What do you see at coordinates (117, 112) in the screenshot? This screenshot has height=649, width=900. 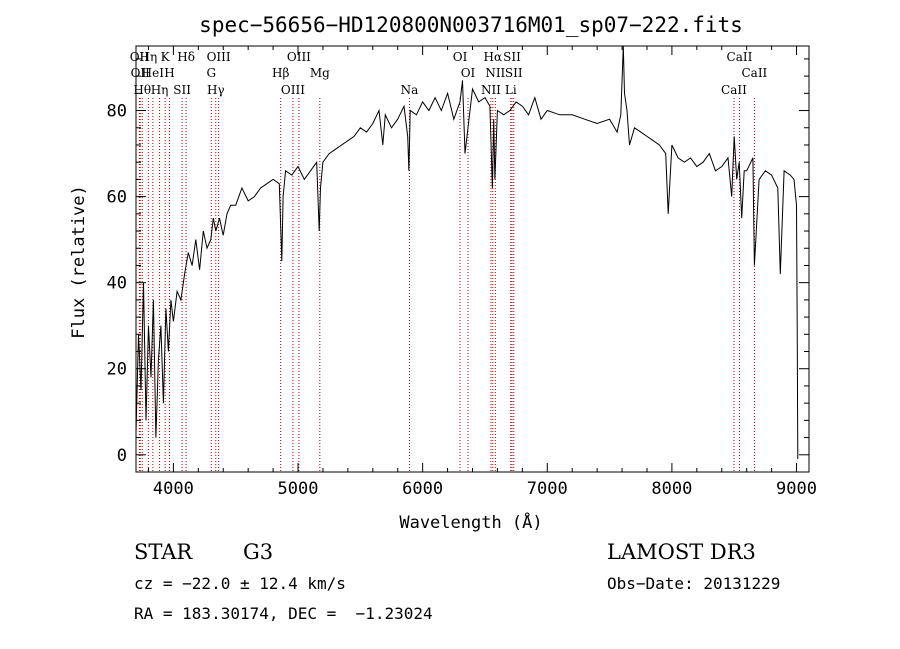 I see `y-tick-label: 80` at bounding box center [117, 112].